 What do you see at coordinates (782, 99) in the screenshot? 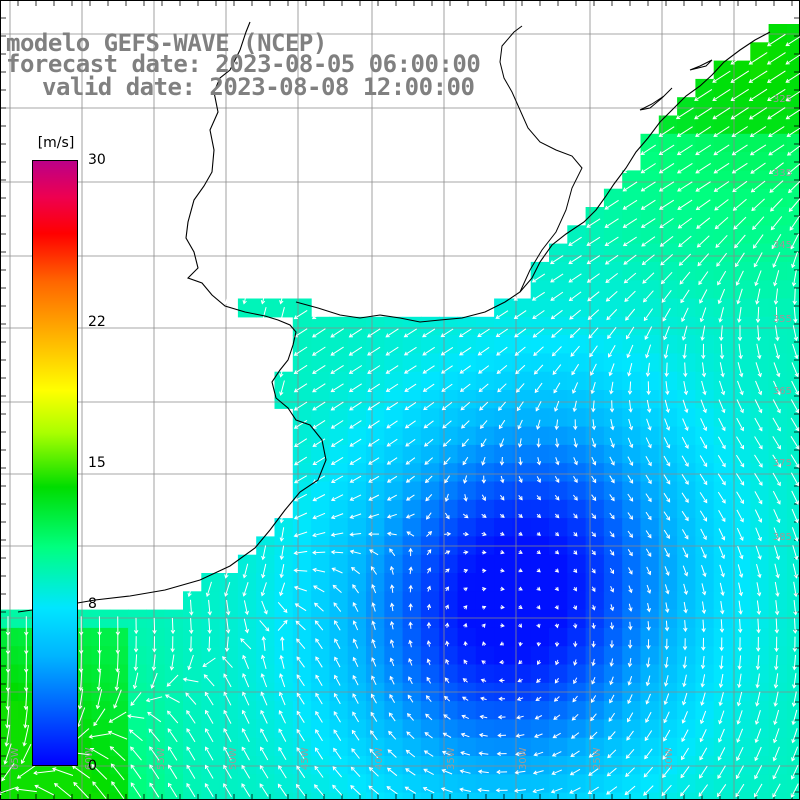
I see `latitude-label: 325` at bounding box center [782, 99].